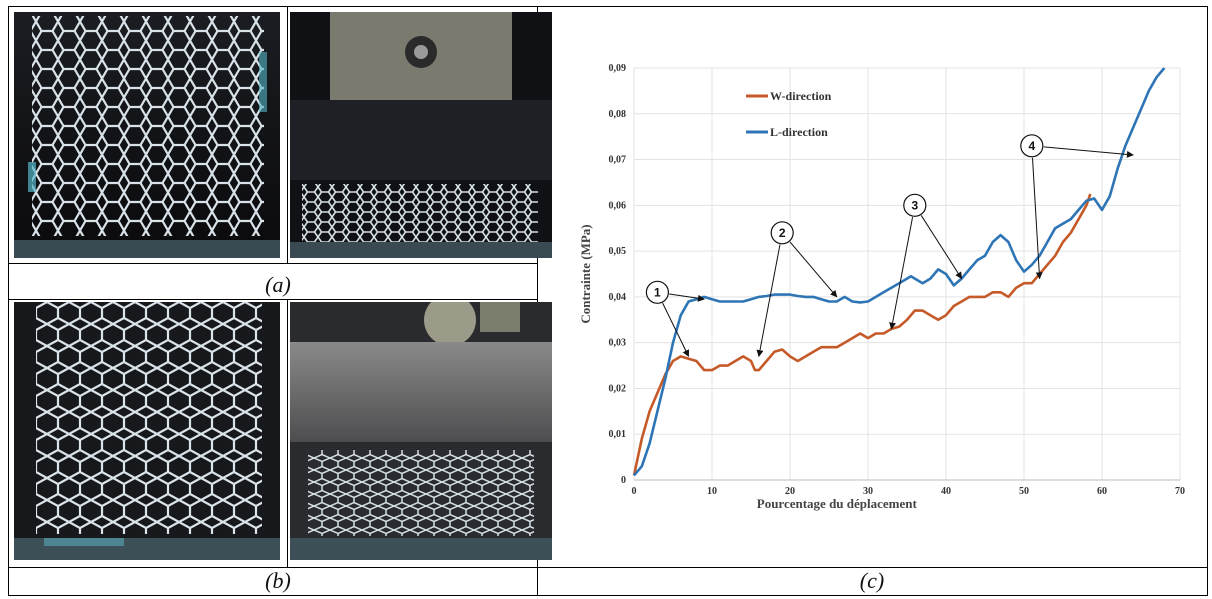 The height and width of the screenshot is (599, 1212). I want to click on y-tick-label: 0,01, so click(618, 434).